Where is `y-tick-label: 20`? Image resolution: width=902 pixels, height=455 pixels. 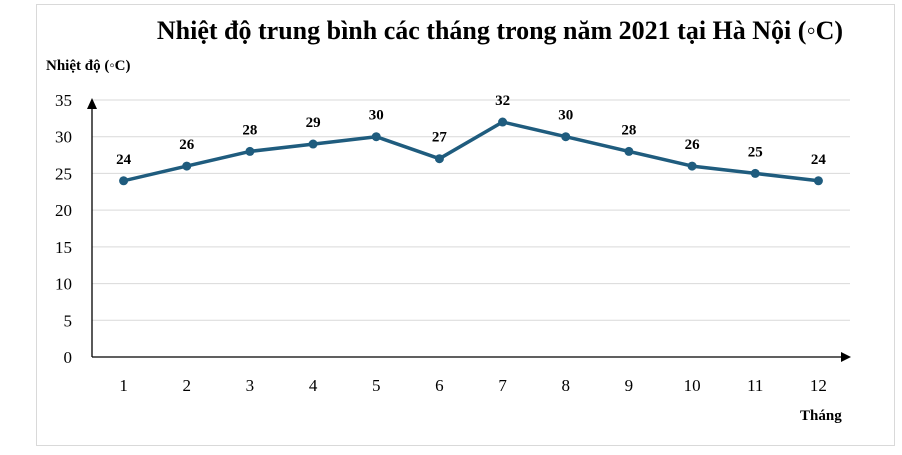
y-tick-label: 20 is located at coordinates (63, 210).